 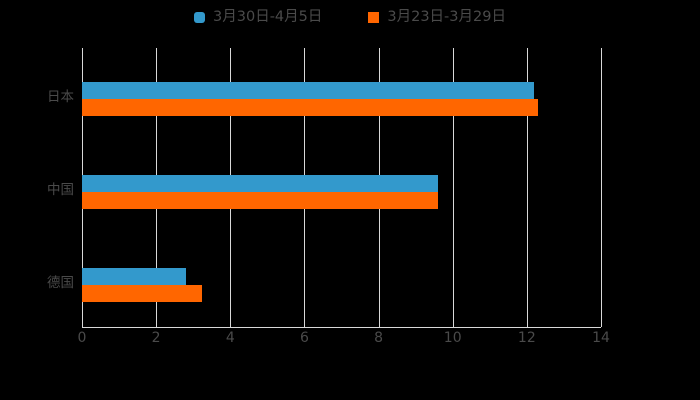 What do you see at coordinates (446, 16) in the screenshot?
I see `legend-label-series-b: 3月23日-3月29日` at bounding box center [446, 16].